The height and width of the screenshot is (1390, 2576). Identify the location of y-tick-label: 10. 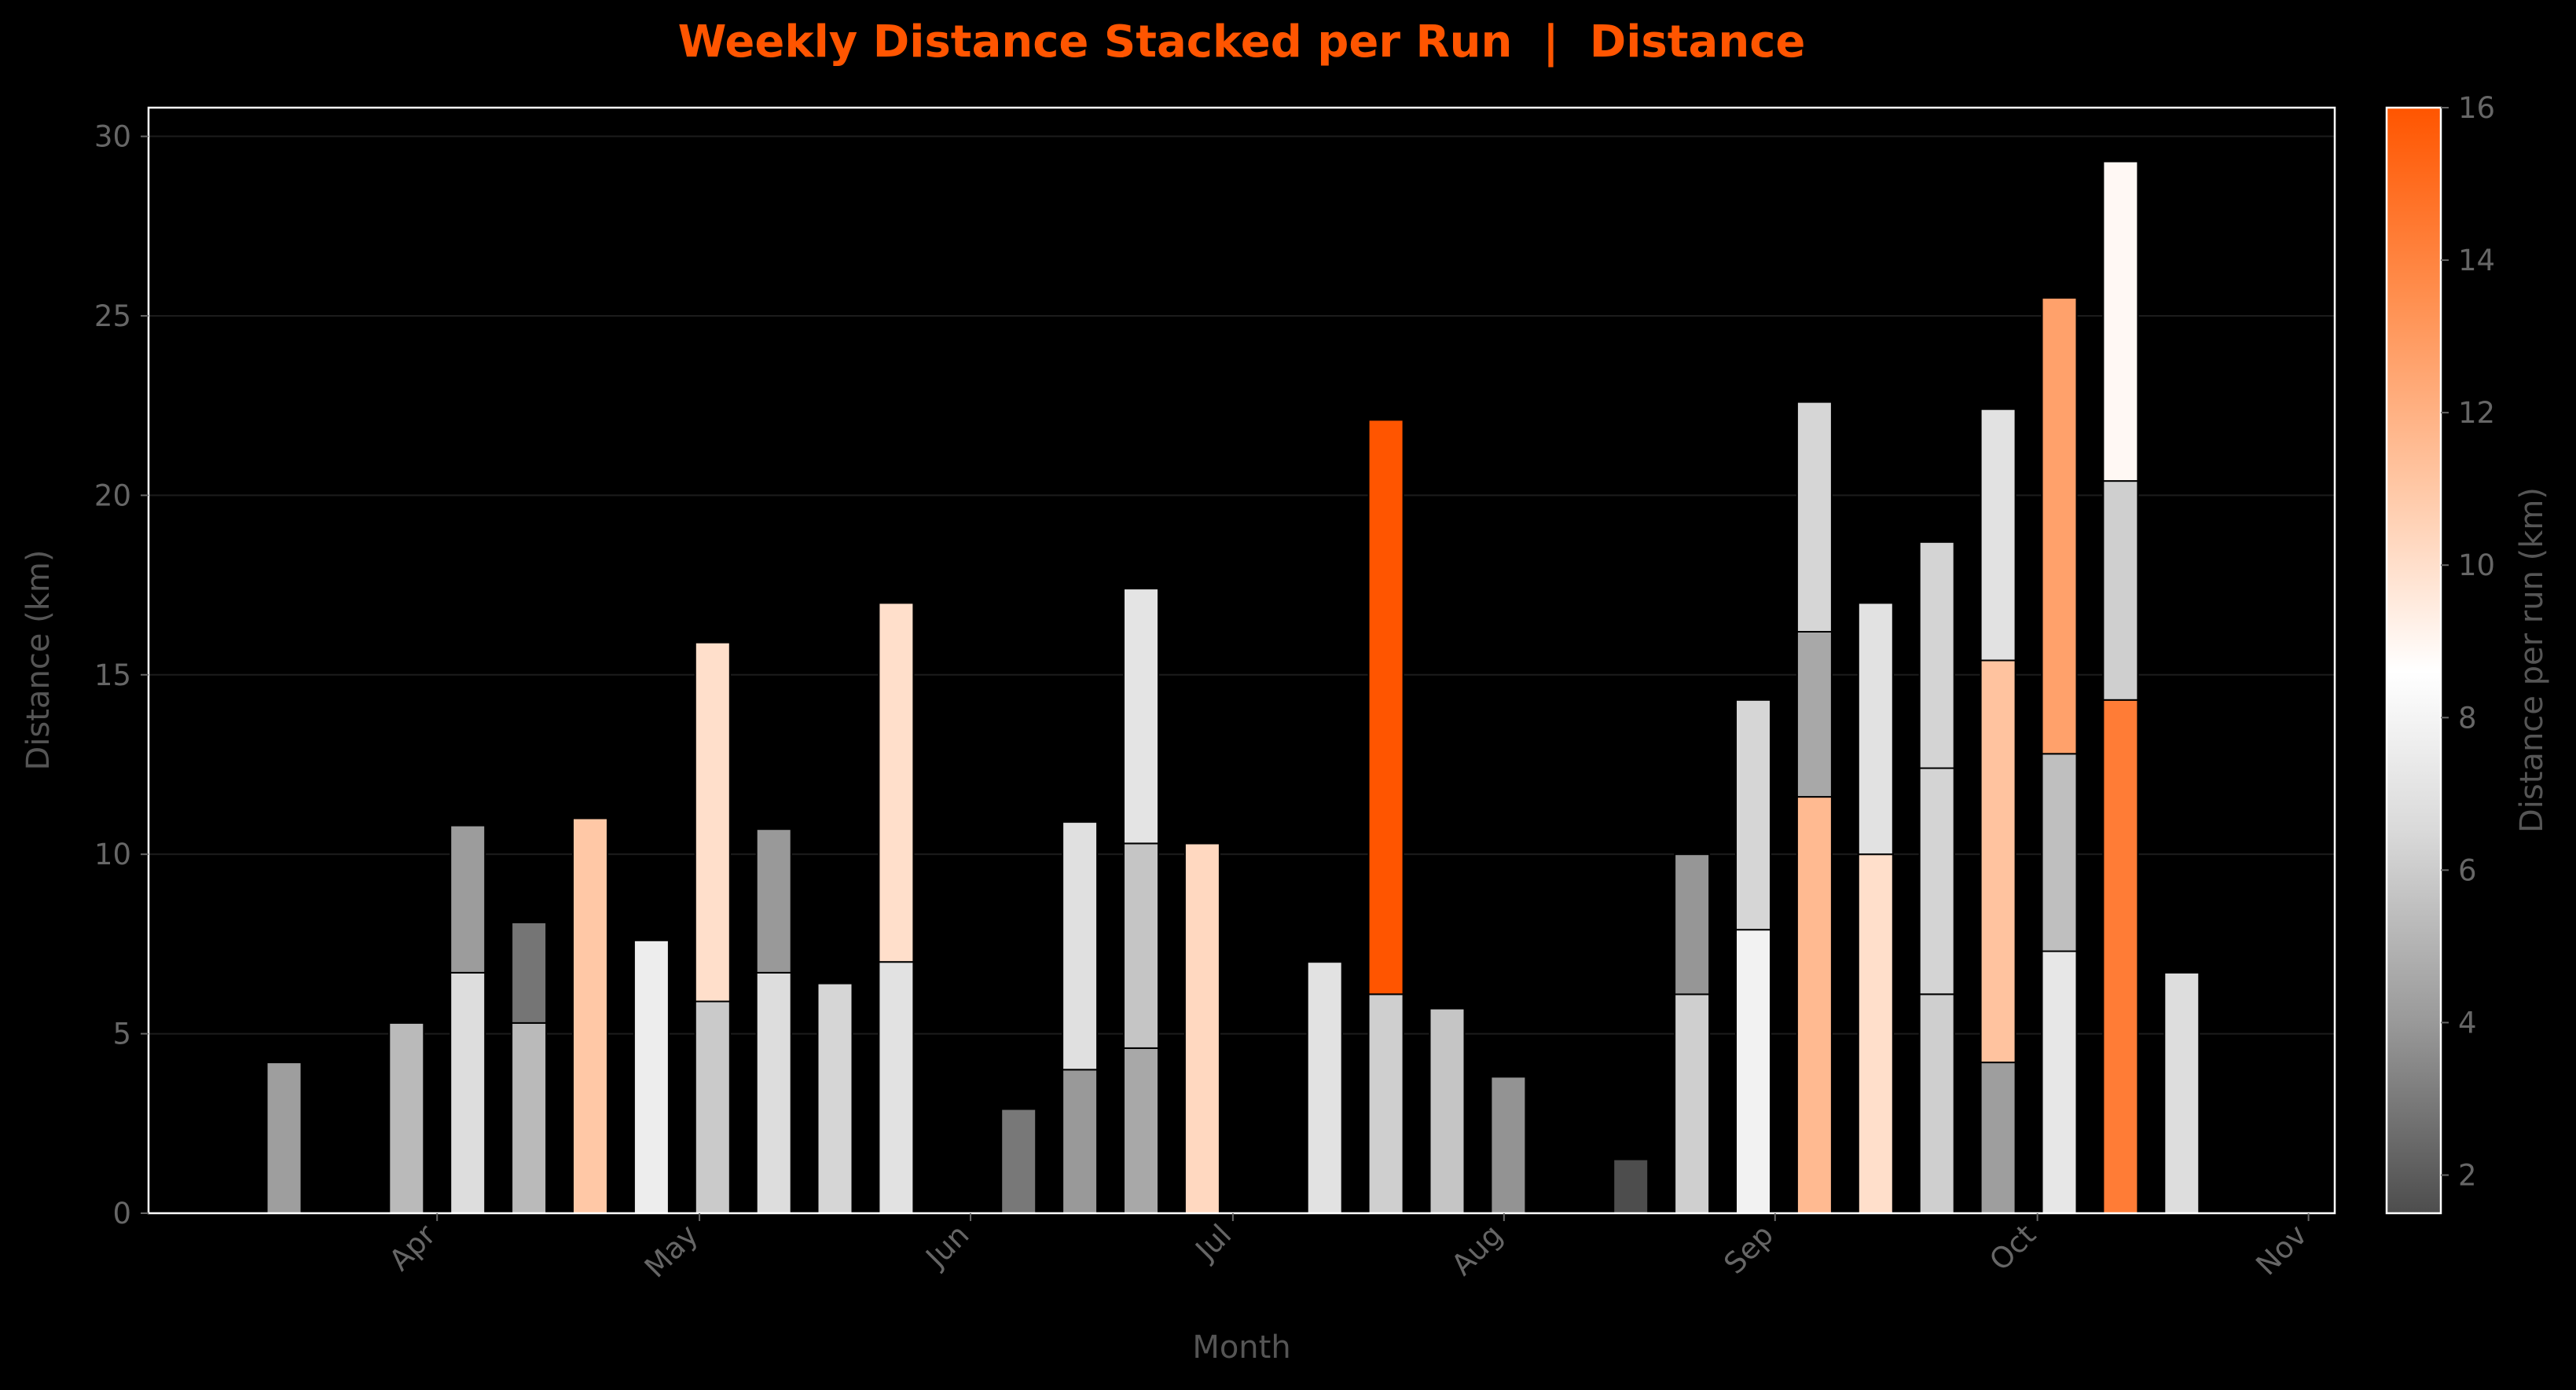
(112, 854).